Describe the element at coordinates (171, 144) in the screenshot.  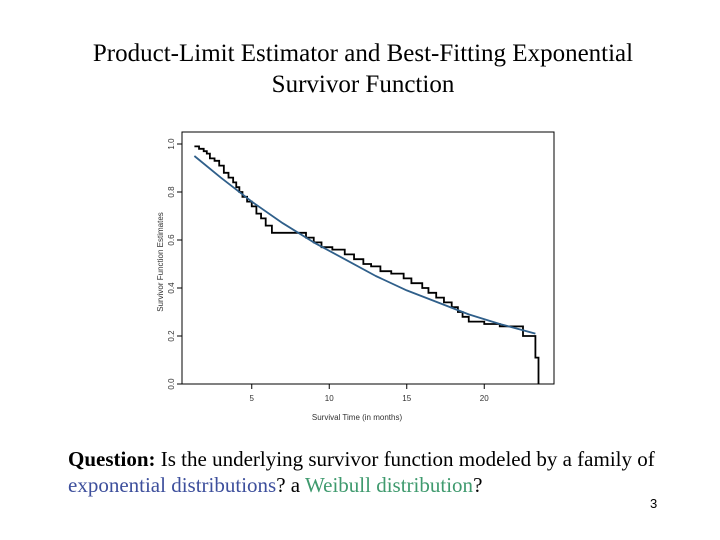
I see `y-tick-label: 1.0` at that location.